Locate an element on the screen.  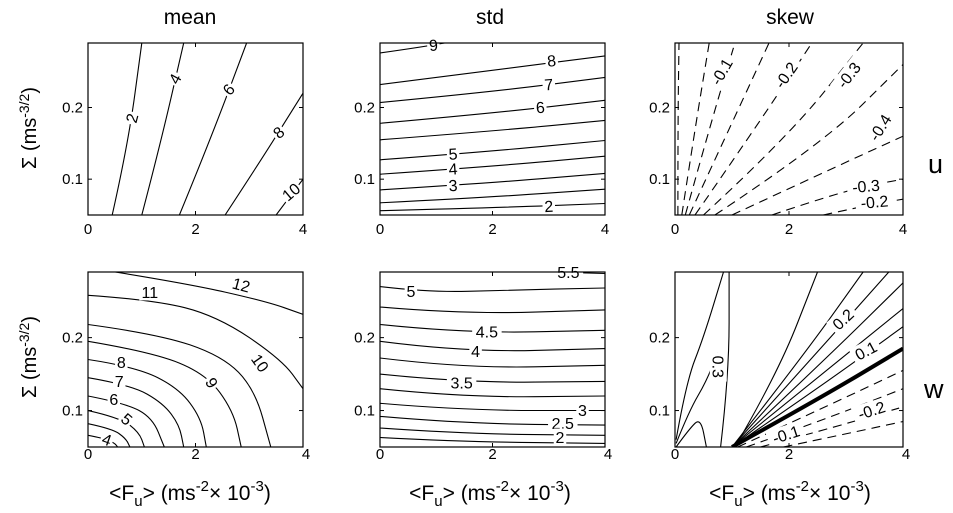
contour-label: 6 is located at coordinates (113, 400).